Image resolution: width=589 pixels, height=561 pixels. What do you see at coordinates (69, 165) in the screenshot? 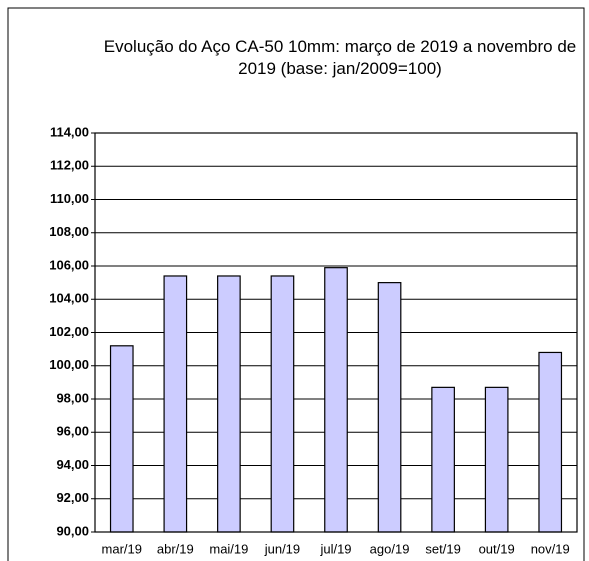
I see `y-tick-label: 112,00` at bounding box center [69, 165].